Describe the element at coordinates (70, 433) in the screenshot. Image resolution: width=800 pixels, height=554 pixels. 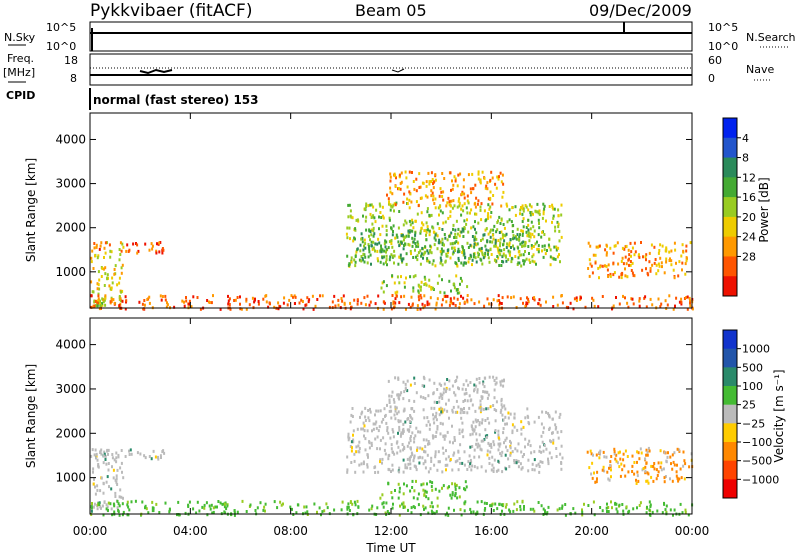
I see `y-tick-label: 2000` at that location.